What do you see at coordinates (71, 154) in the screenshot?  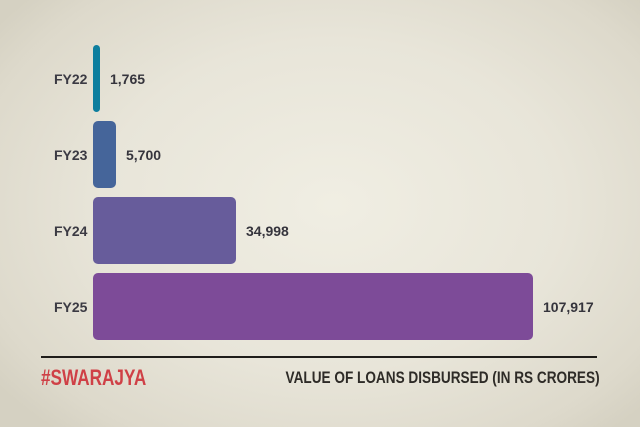 I see `category-label-fy23: FY23` at bounding box center [71, 154].